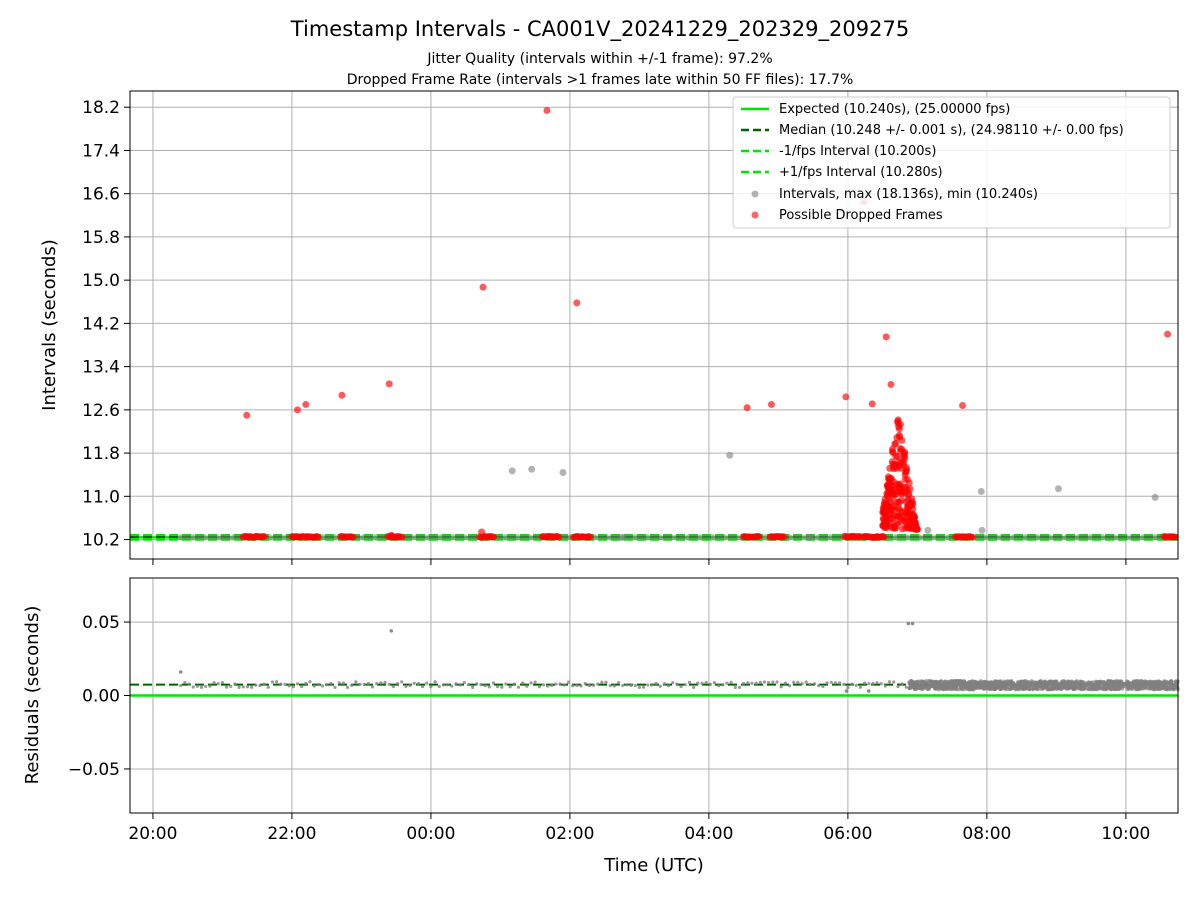 The image size is (1200, 900). What do you see at coordinates (101, 497) in the screenshot?
I see `intervals-y-tick-label: 11.0` at bounding box center [101, 497].